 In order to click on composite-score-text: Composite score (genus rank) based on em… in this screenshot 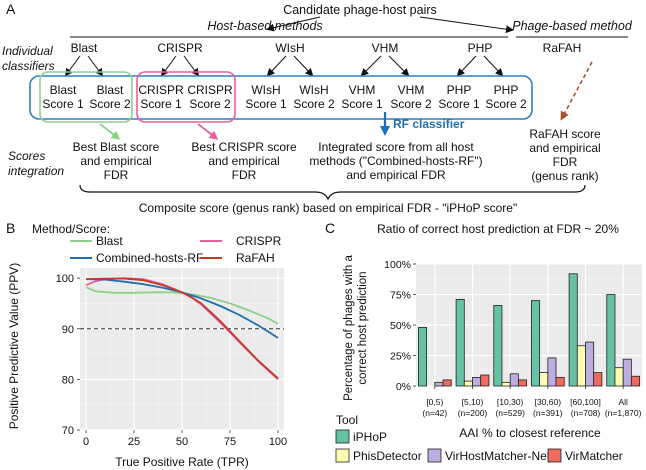, I will do `click(328, 208)`.